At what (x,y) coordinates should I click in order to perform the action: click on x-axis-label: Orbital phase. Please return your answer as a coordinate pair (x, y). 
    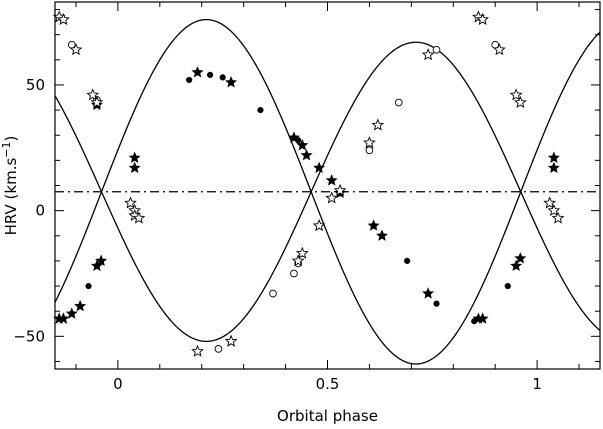
    Looking at the image, I should click on (327, 416).